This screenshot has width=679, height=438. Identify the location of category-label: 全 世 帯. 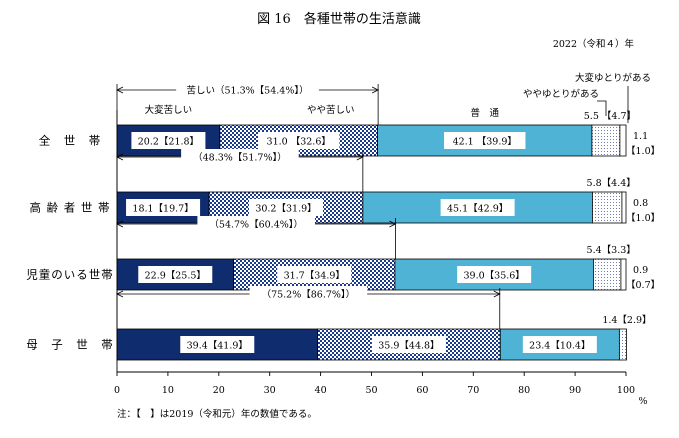
(70, 141).